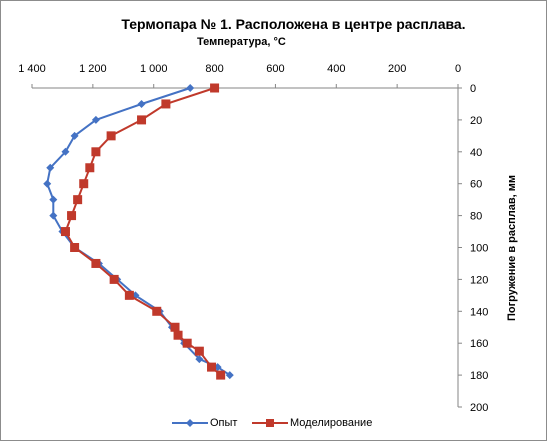 The width and height of the screenshot is (547, 441). What do you see at coordinates (224, 423) in the screenshot?
I see `legend-label-experiment: Опыт` at bounding box center [224, 423].